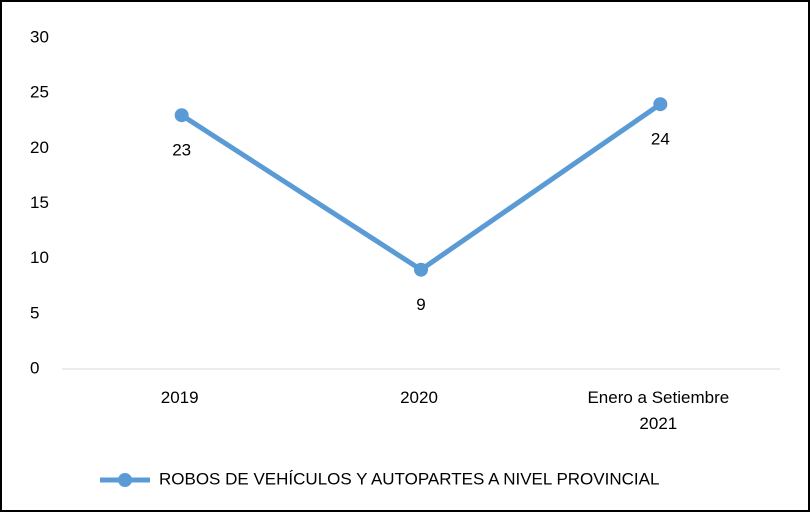 Image resolution: width=810 pixels, height=512 pixels. Describe the element at coordinates (660, 139) in the screenshot. I see `data-label: 24` at that location.